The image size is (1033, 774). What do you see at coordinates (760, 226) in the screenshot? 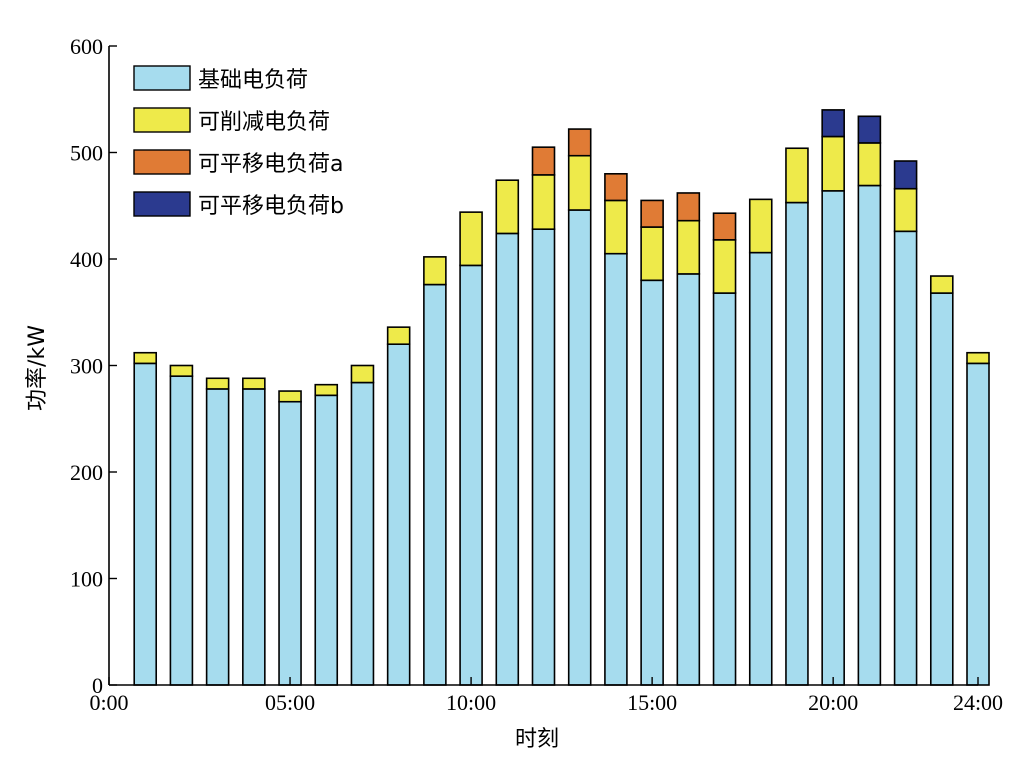
I see `bar-segment-s1-x18` at bounding box center [760, 226].